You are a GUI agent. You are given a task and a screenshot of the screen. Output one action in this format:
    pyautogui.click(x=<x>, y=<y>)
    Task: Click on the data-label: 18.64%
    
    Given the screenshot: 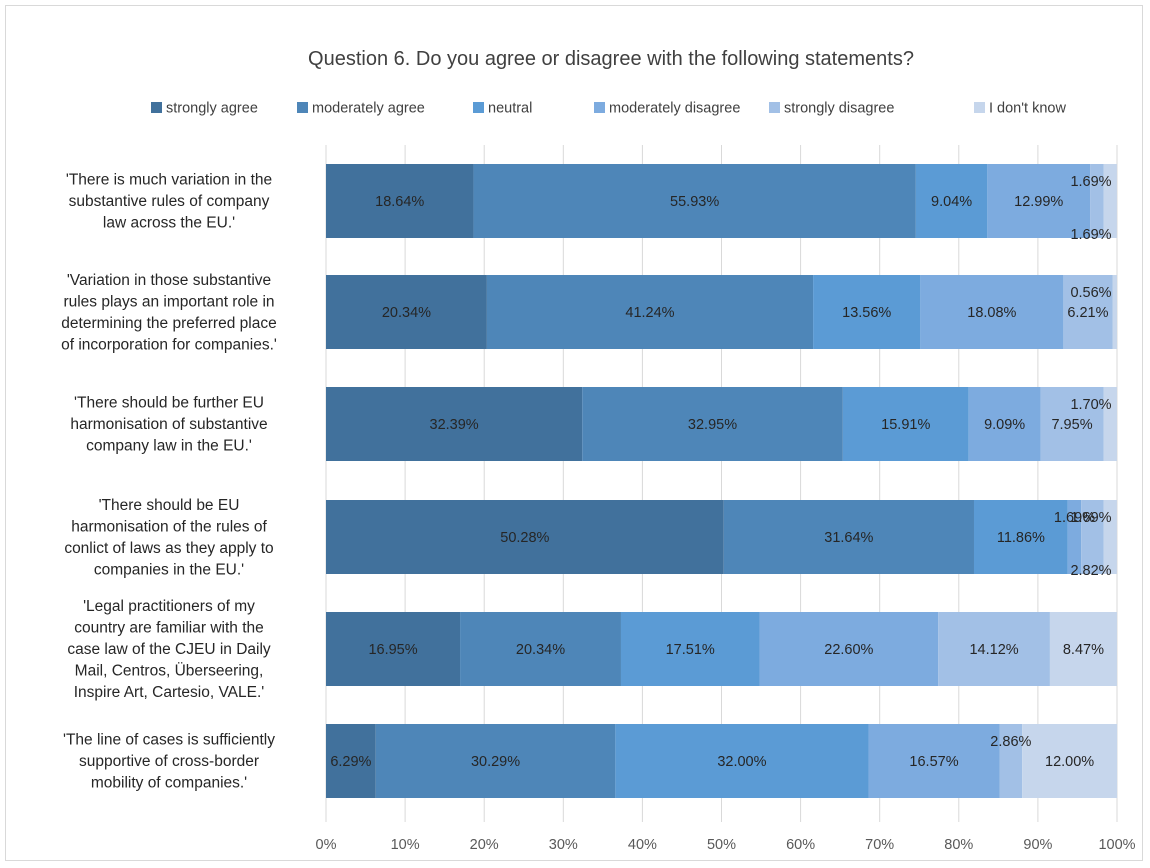 What is the action you would take?
    pyautogui.click(x=399, y=202)
    